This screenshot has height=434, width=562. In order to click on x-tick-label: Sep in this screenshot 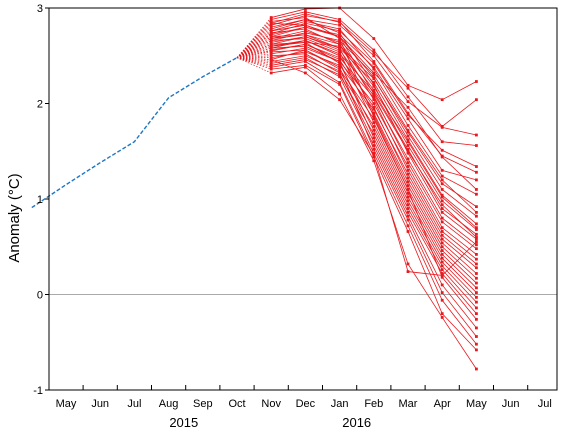, I will do `click(203, 404)`.